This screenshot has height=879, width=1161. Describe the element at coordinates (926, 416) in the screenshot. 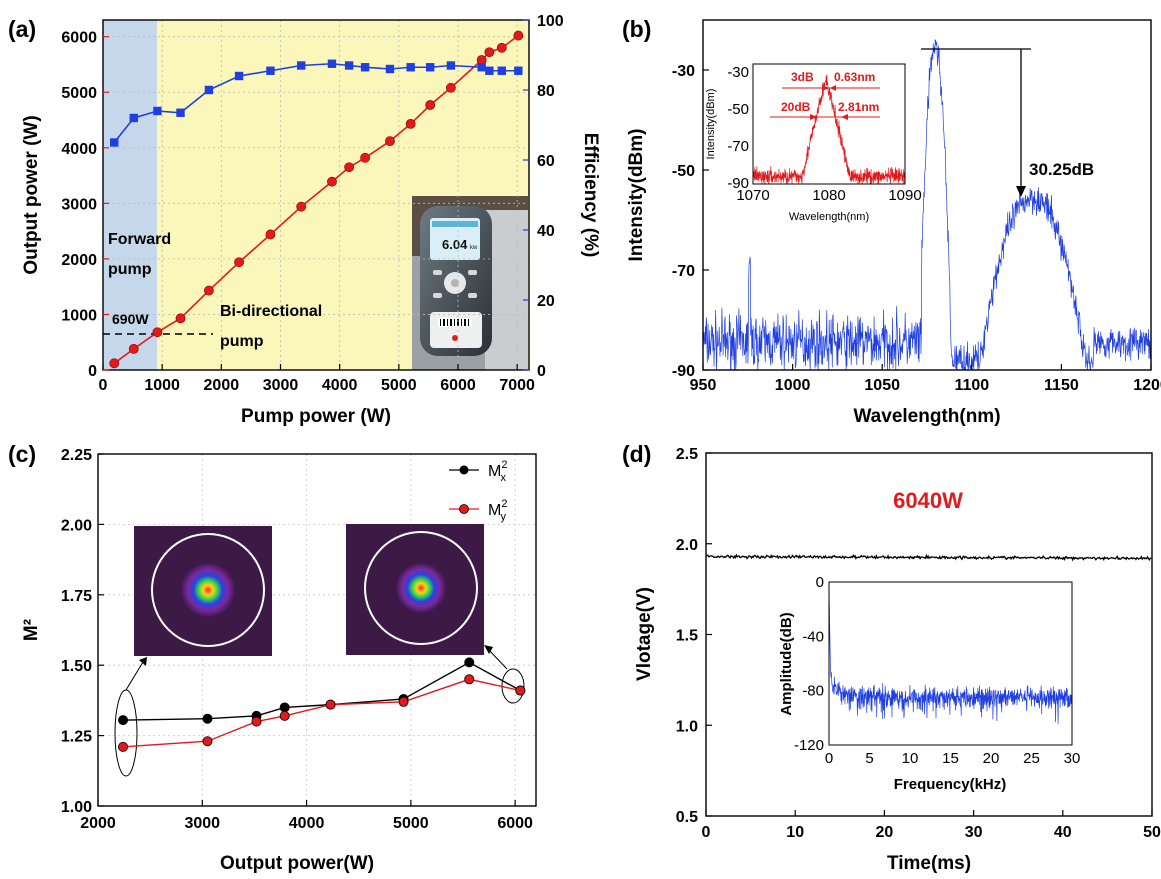

I see `x-axis-label-b: Wavelength(nm)` at that location.